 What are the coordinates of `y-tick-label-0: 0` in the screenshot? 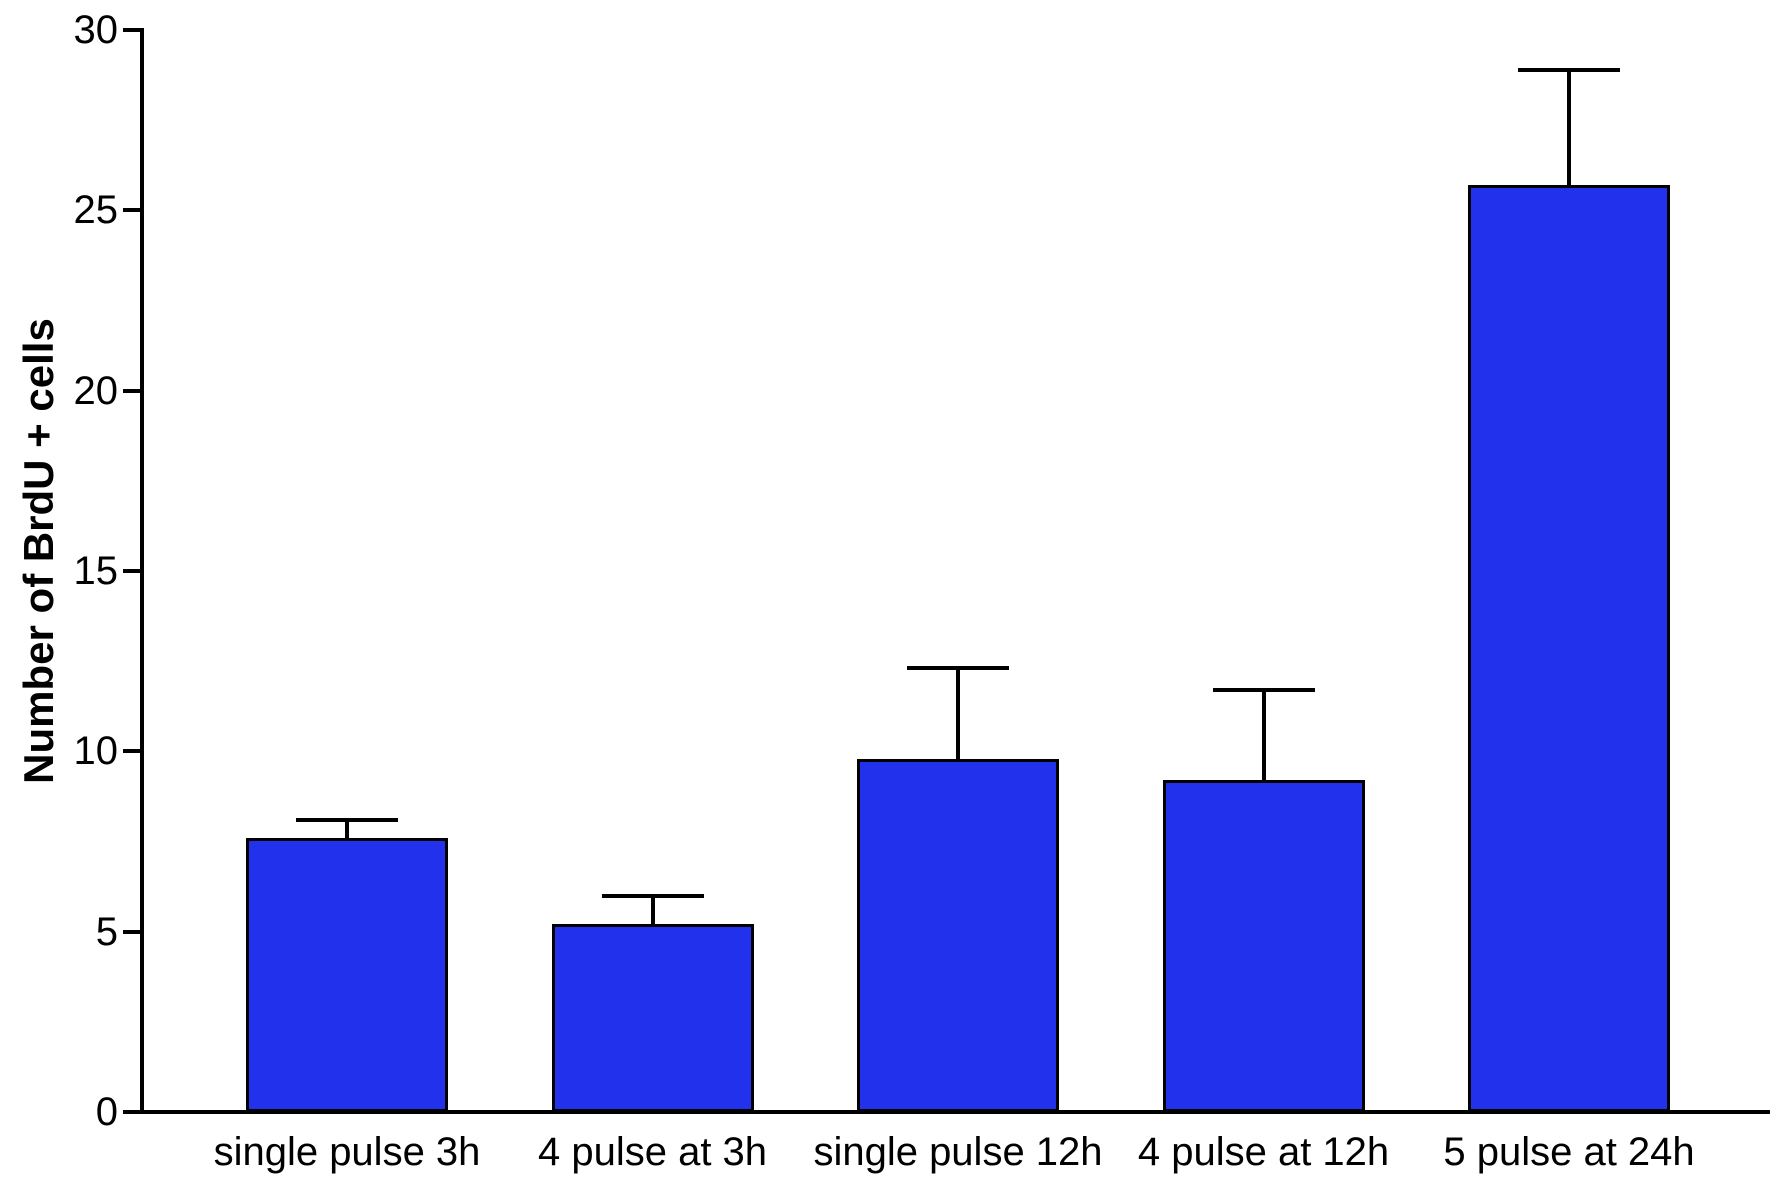 It's located at (106, 1112).